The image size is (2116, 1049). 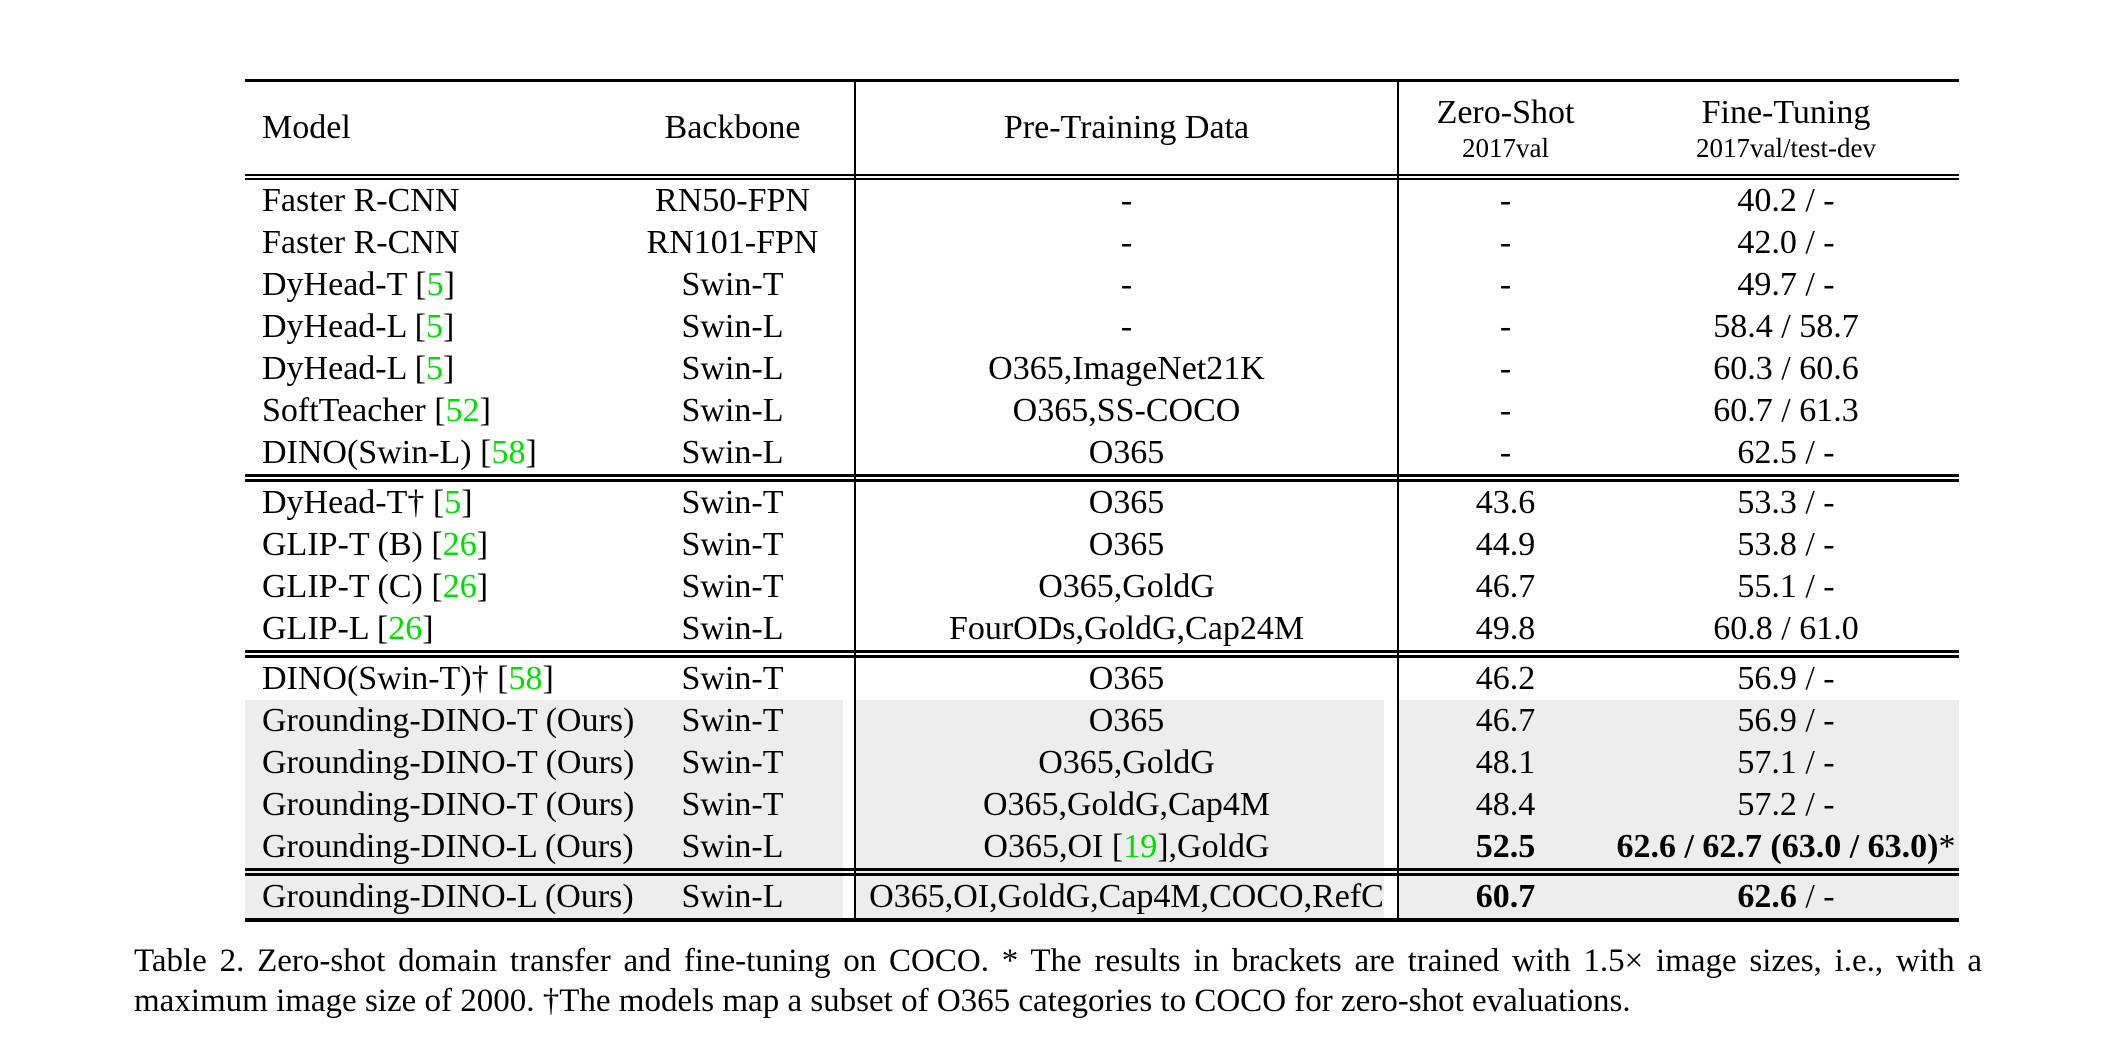 I want to click on zeroshot-cell: 49.8, so click(x=1505, y=629).